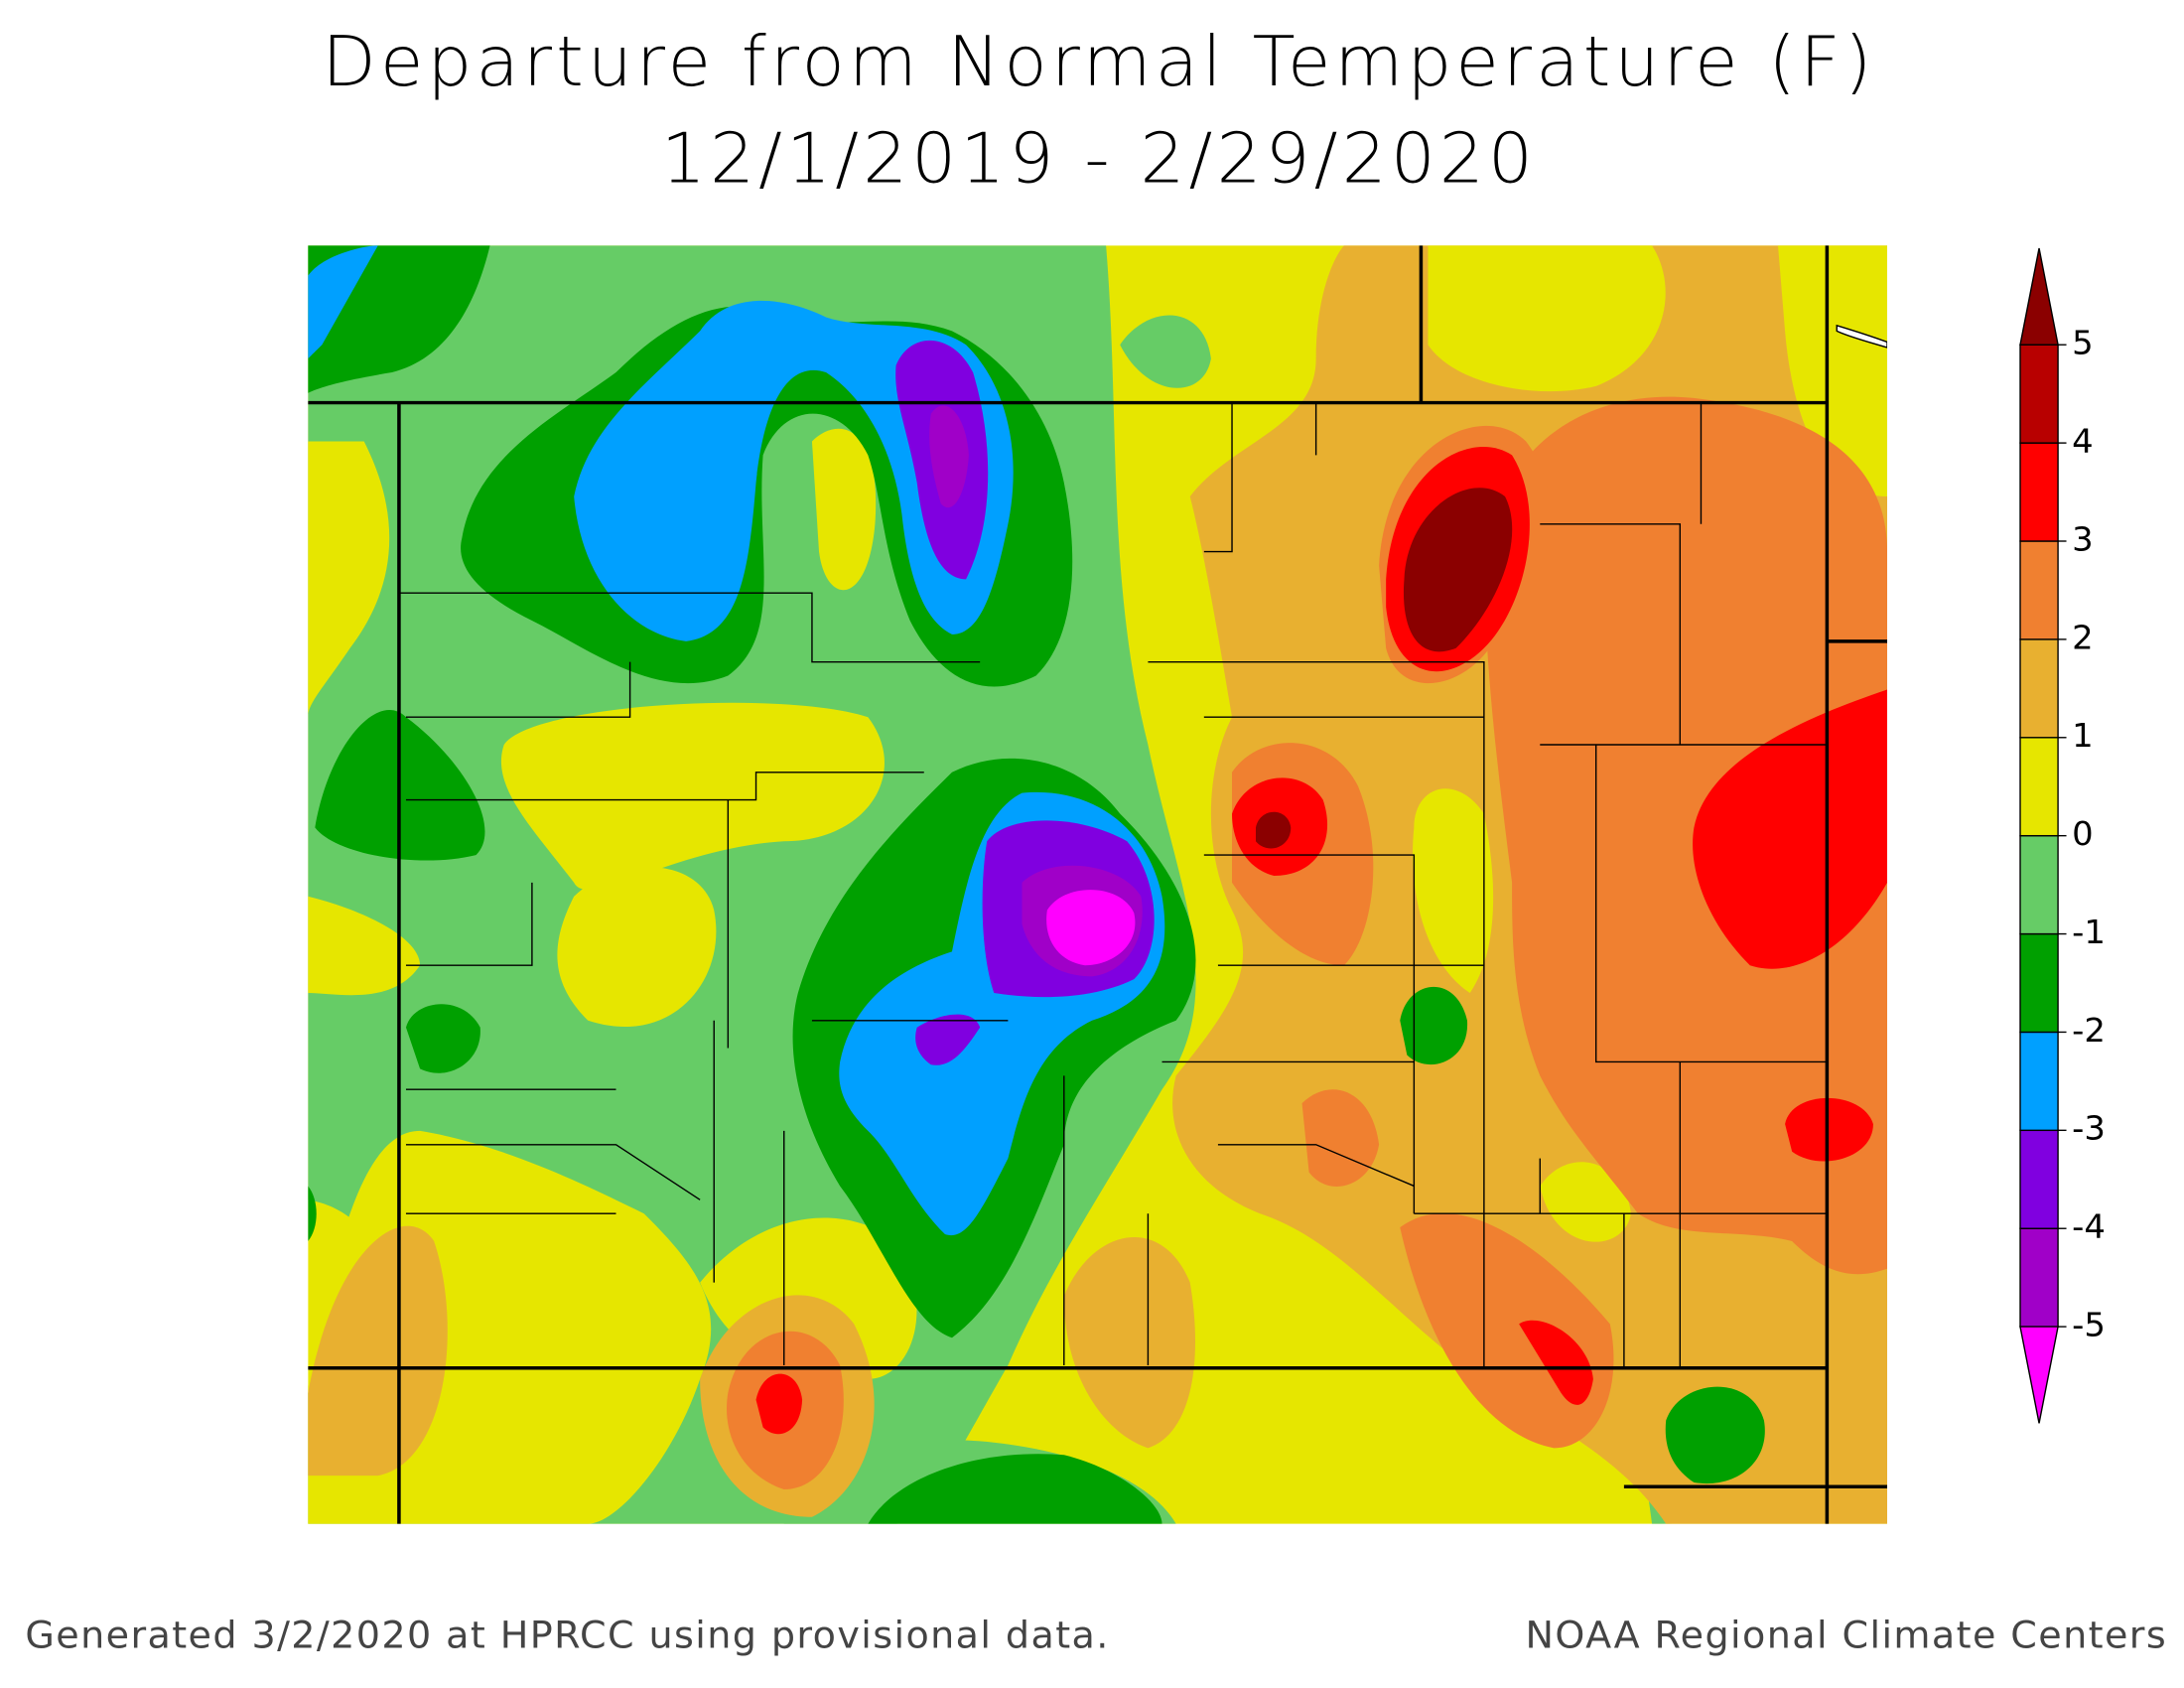 The width and height of the screenshot is (2184, 1688). I want to click on legend-tick-label: 2, so click(2083, 638).